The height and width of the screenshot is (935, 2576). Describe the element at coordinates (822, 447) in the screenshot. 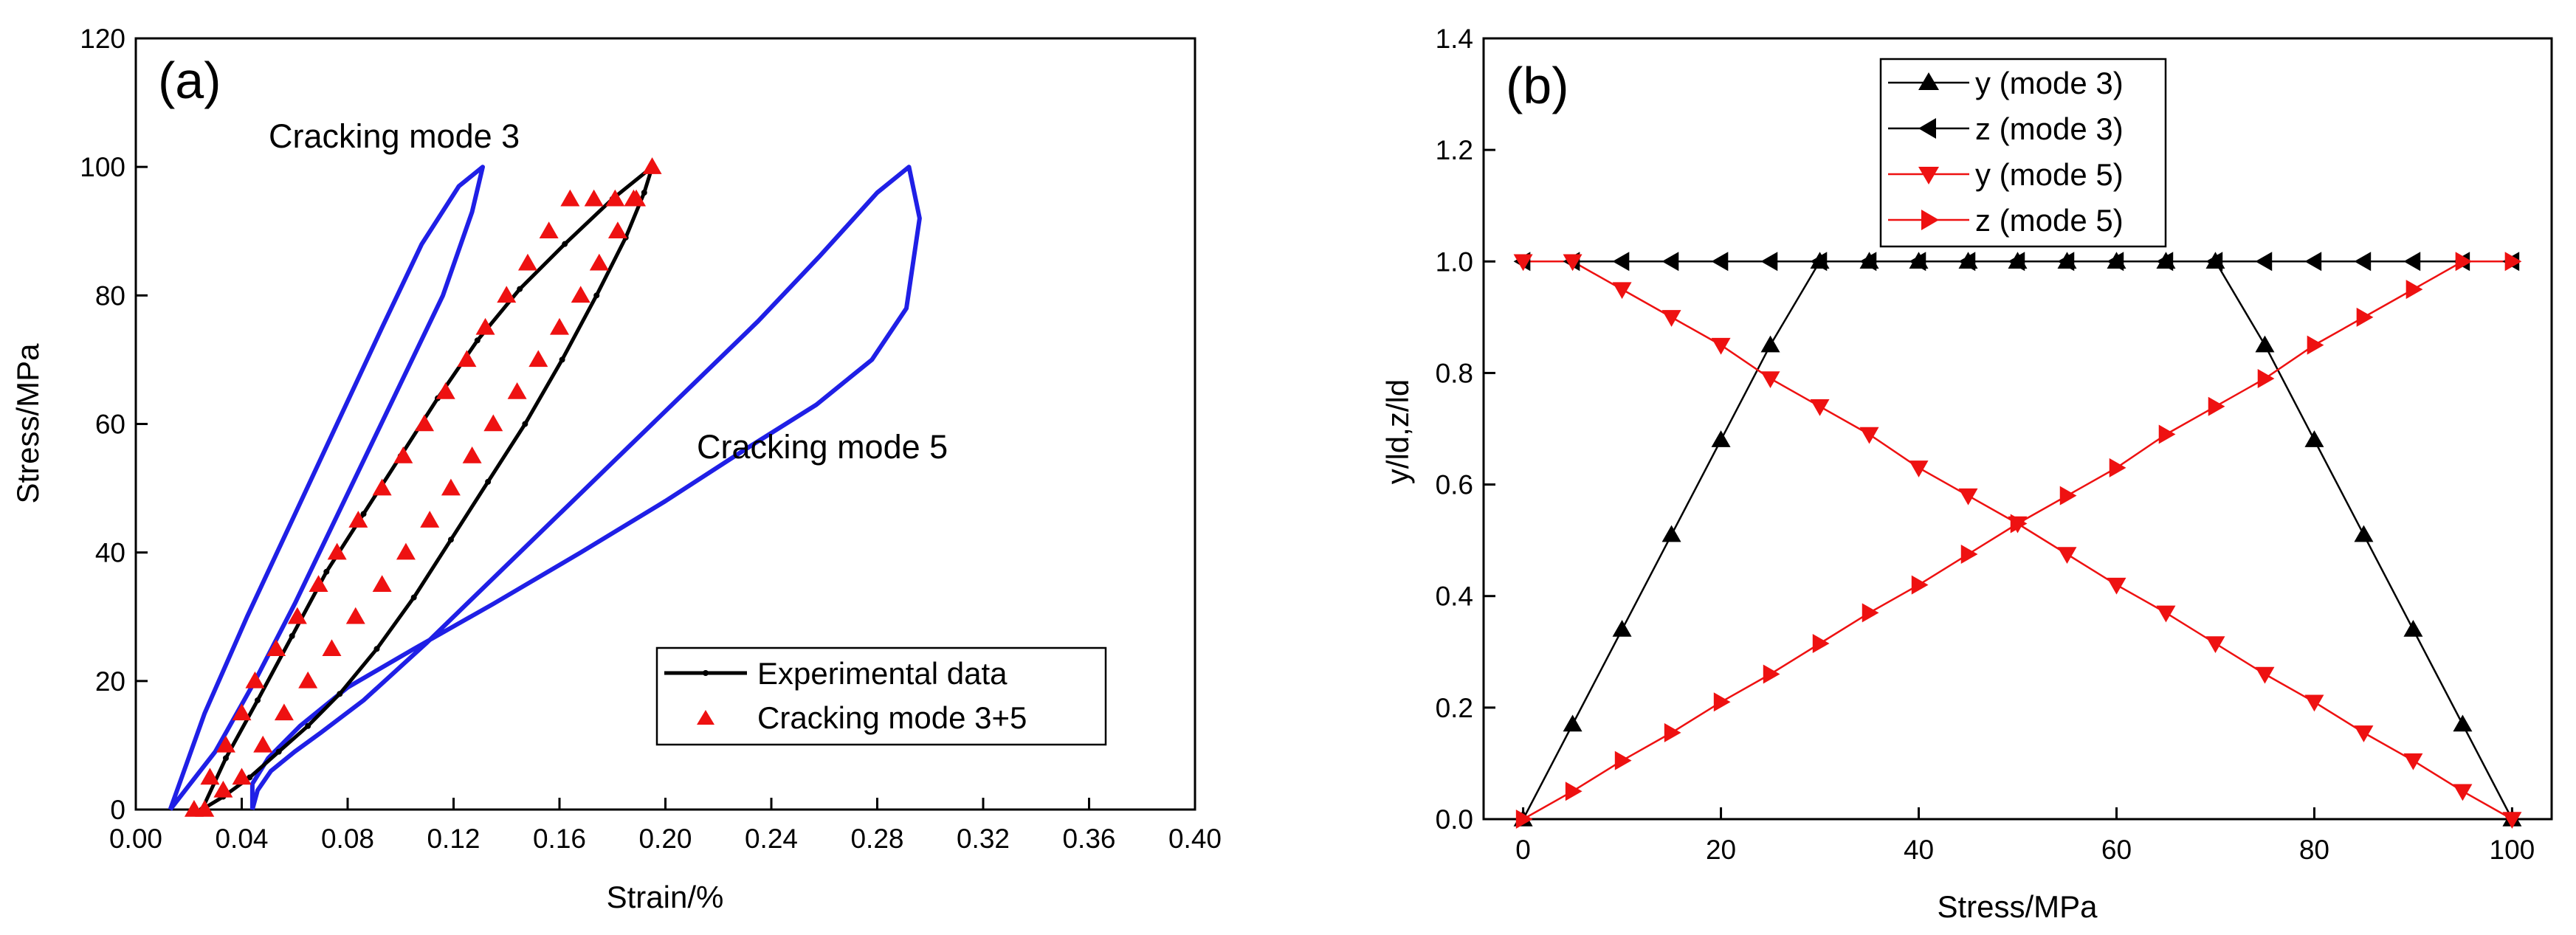

I see `annotation-cracking-mode-5: Cracking mode 5` at that location.